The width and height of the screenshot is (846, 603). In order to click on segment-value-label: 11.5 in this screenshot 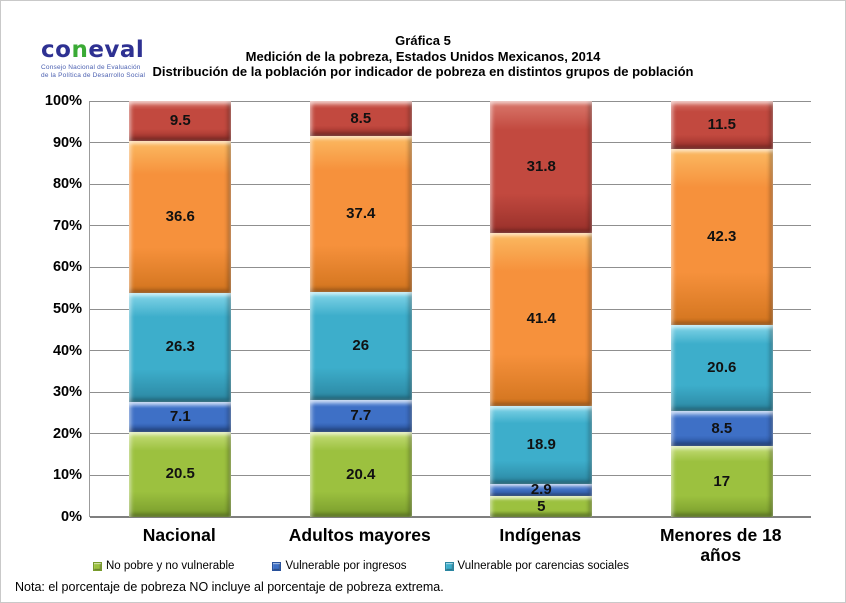, I will do `click(721, 125)`.